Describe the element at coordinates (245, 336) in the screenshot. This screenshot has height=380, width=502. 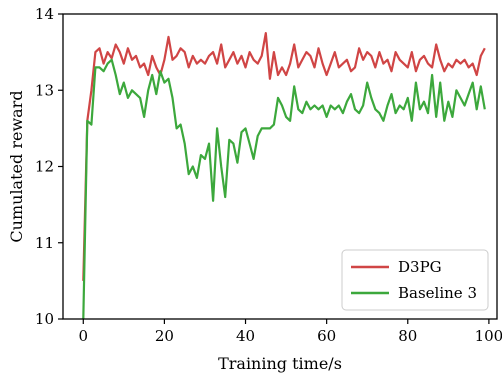
I see `x-tick-label: 40` at that location.